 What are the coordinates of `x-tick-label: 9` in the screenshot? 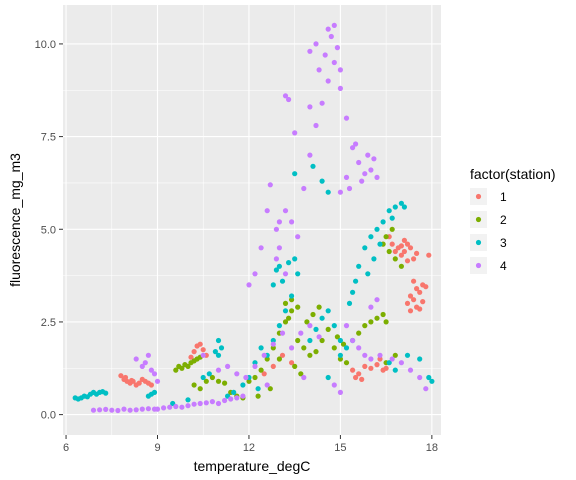 It's located at (157, 448).